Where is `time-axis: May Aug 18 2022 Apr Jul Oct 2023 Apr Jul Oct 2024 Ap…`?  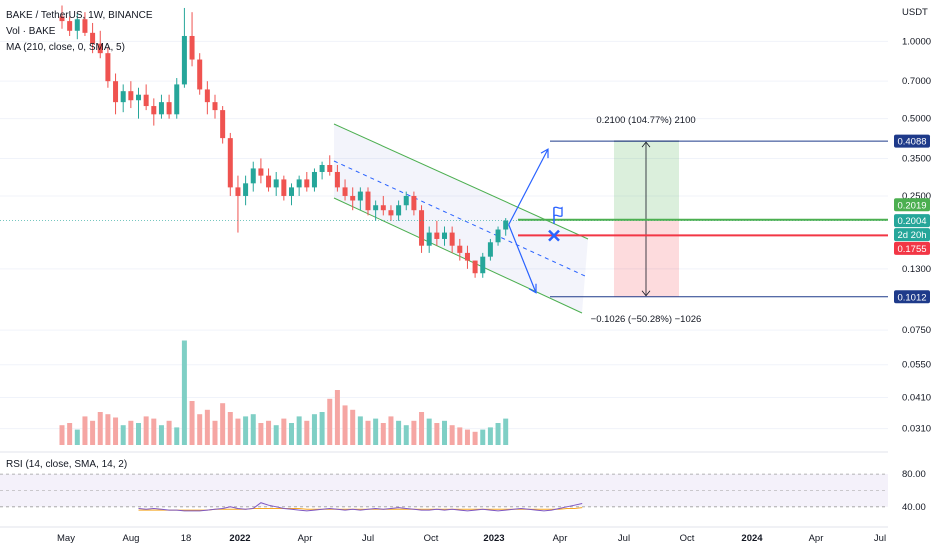 time-axis: May Aug 18 2022 Apr Jul Oct 2023 Apr Jul Oct 2024 Ap… is located at coordinates (471, 538).